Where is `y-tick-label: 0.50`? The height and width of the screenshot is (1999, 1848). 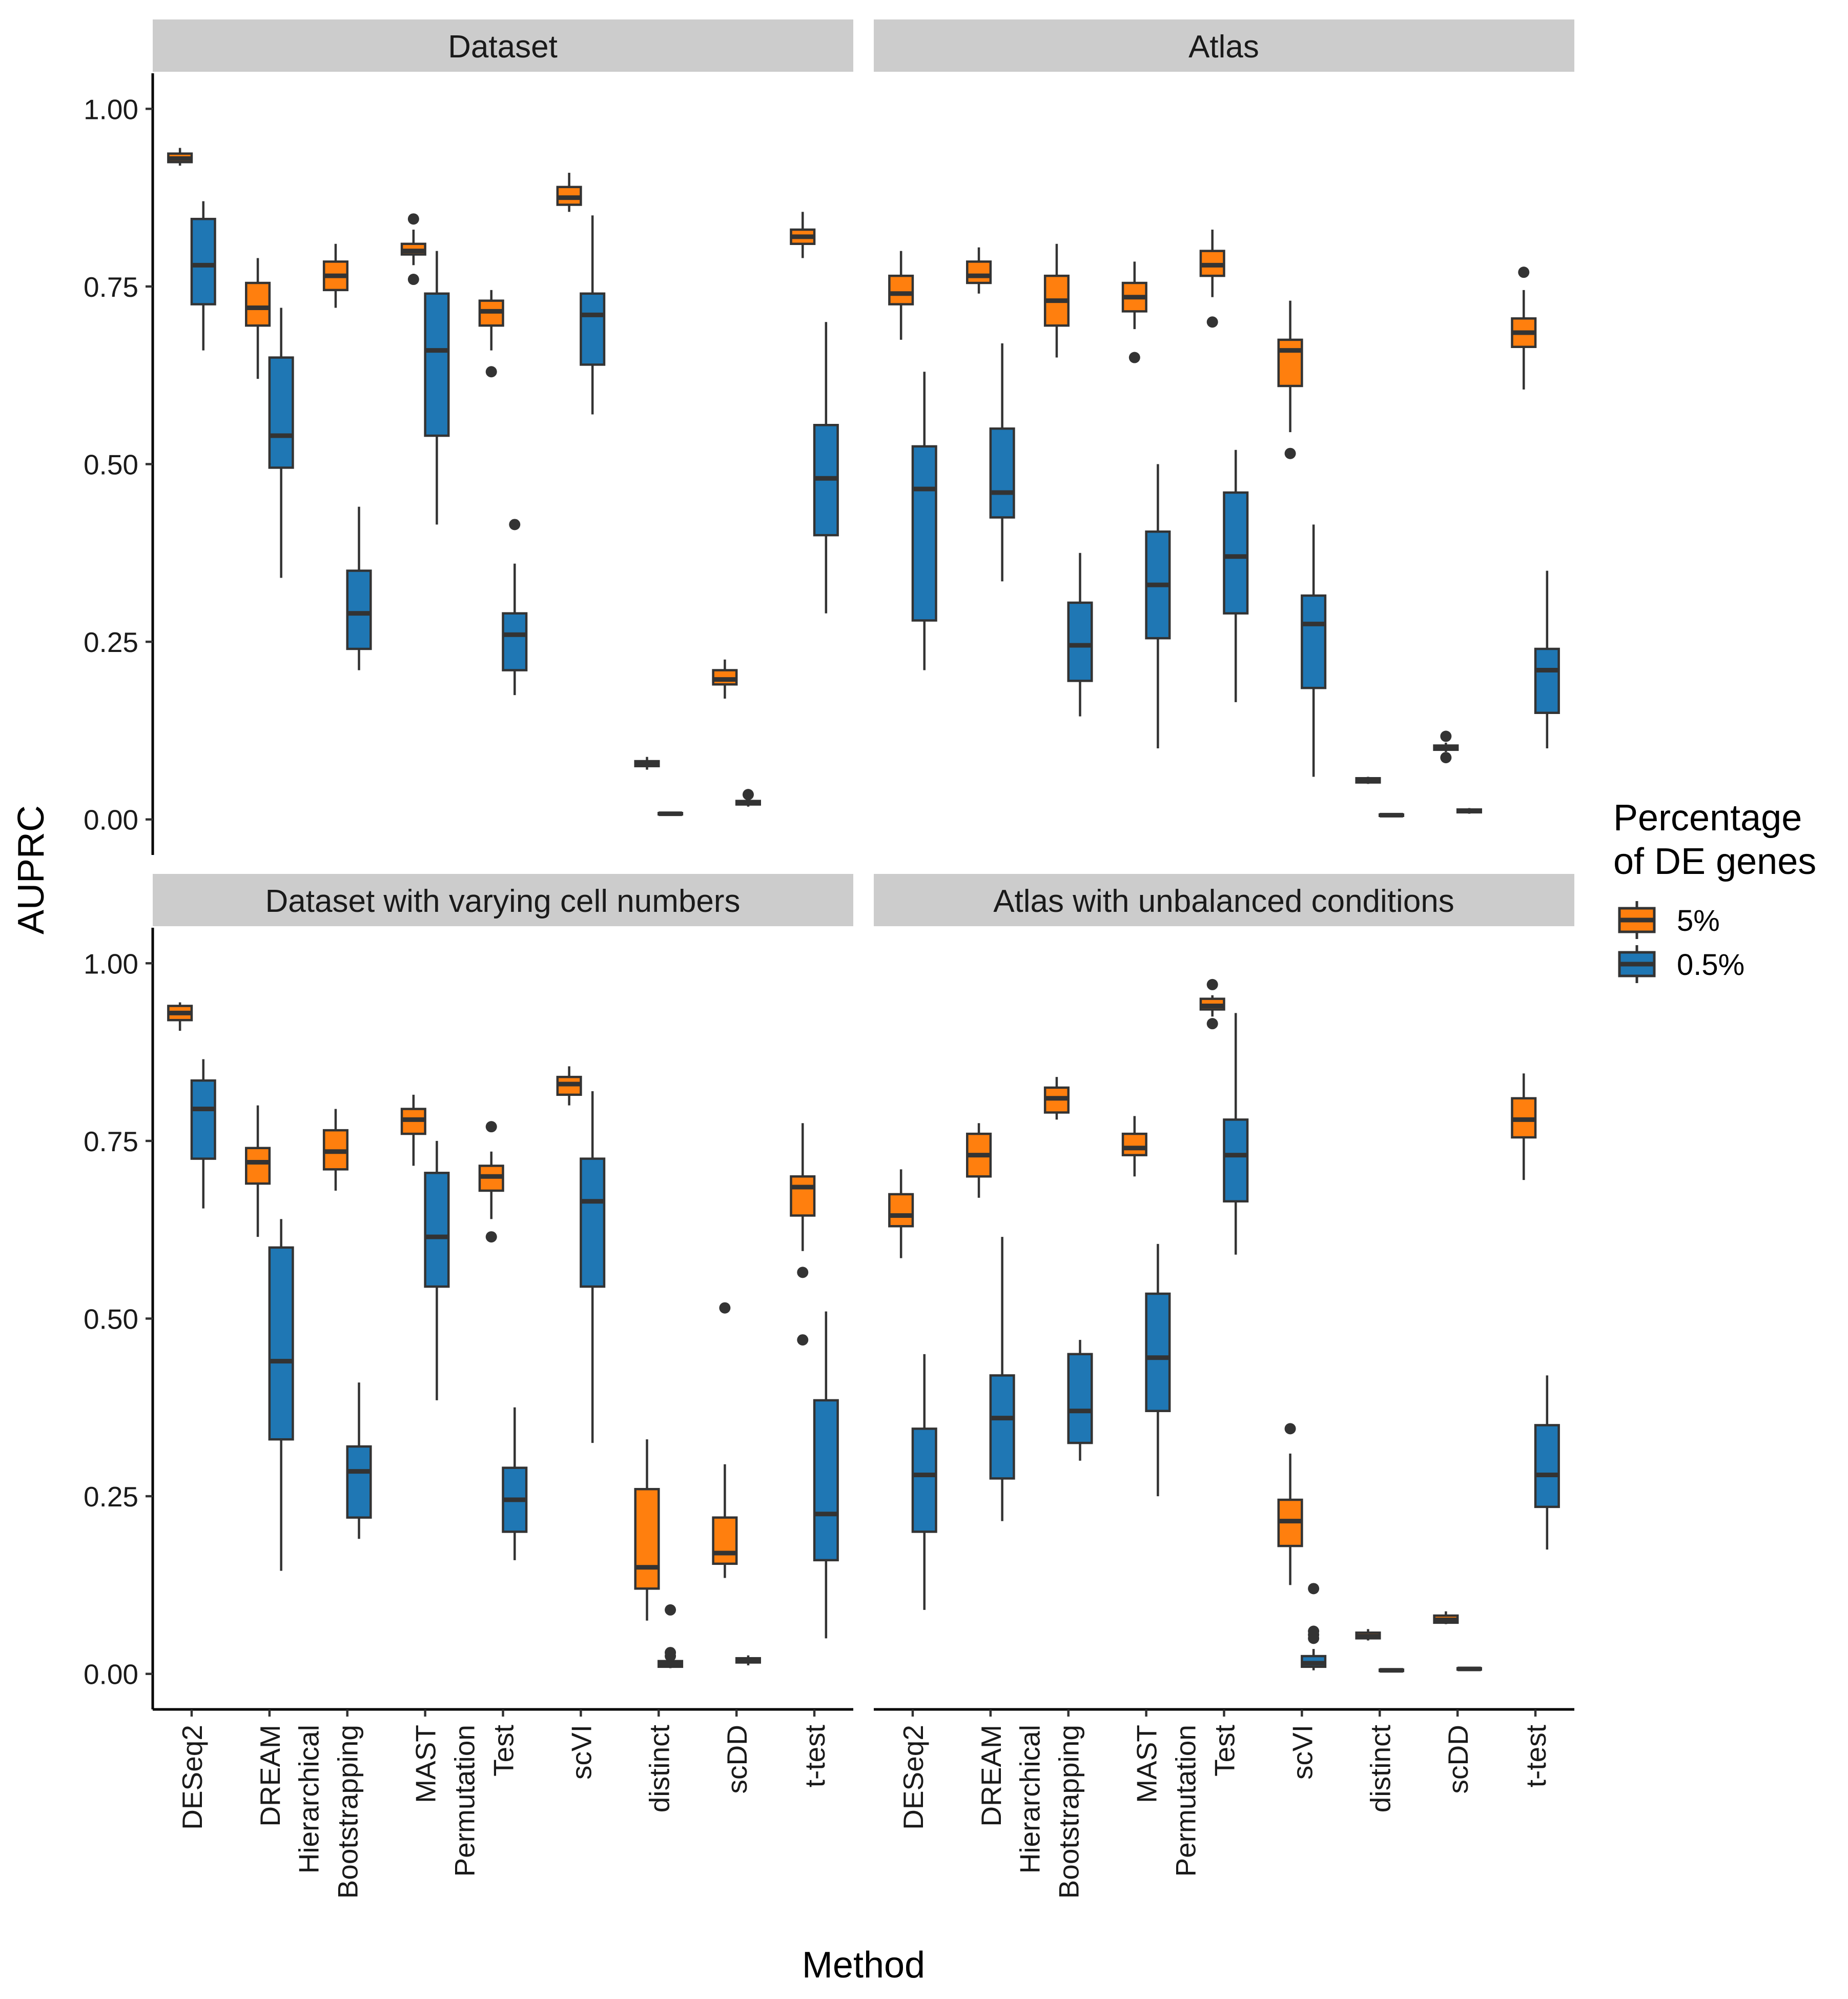 y-tick-label: 0.50 is located at coordinates (111, 465).